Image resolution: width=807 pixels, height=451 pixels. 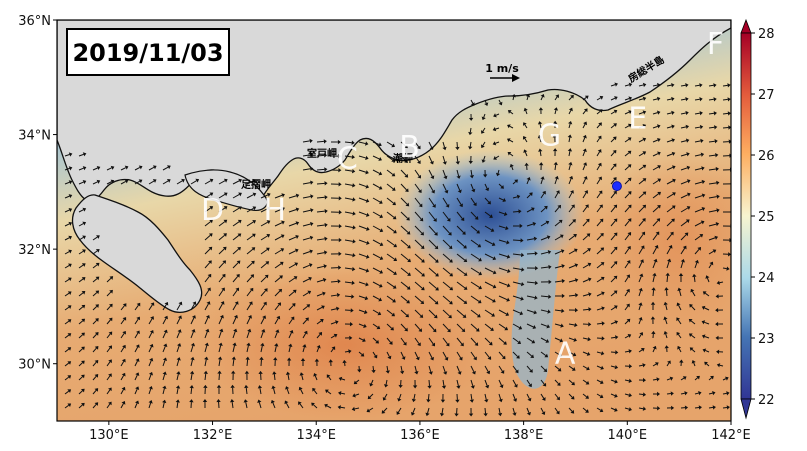 I want to click on place-muroto-cape: 室戸岬, so click(x=322, y=153).